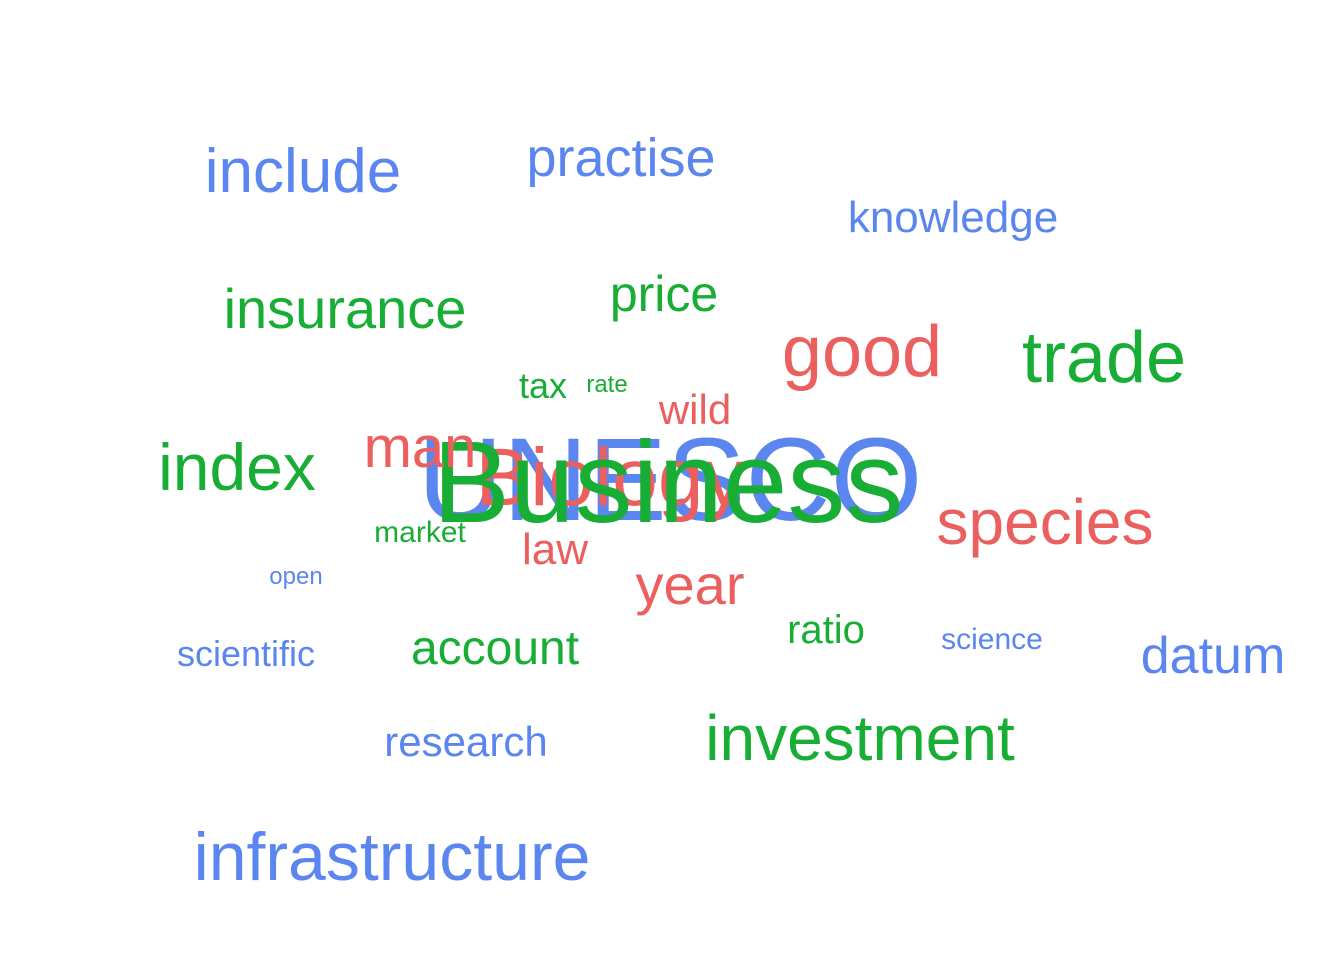 The image size is (1344, 960). I want to click on word-year: year, so click(690, 584).